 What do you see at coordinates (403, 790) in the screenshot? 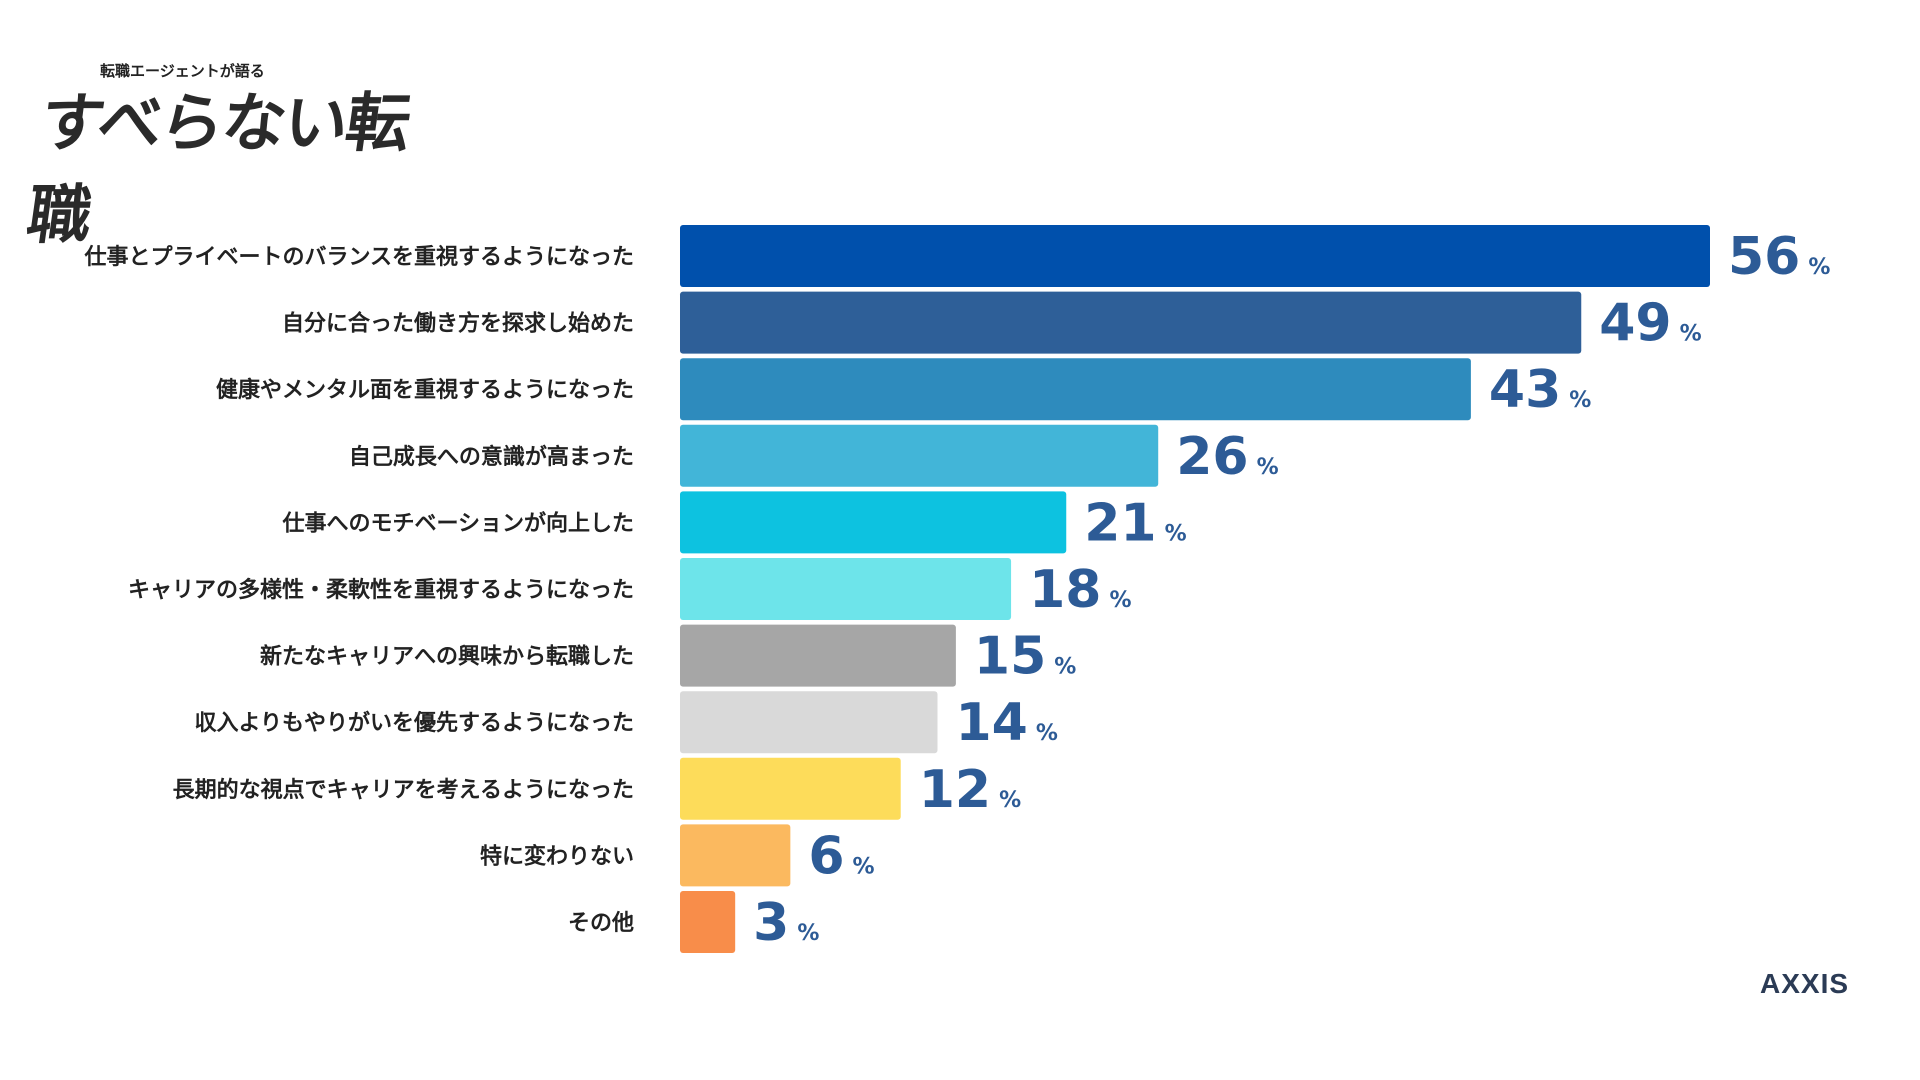
I see `category-label: 長期的な視点でキャリアを考えるようになった` at bounding box center [403, 790].